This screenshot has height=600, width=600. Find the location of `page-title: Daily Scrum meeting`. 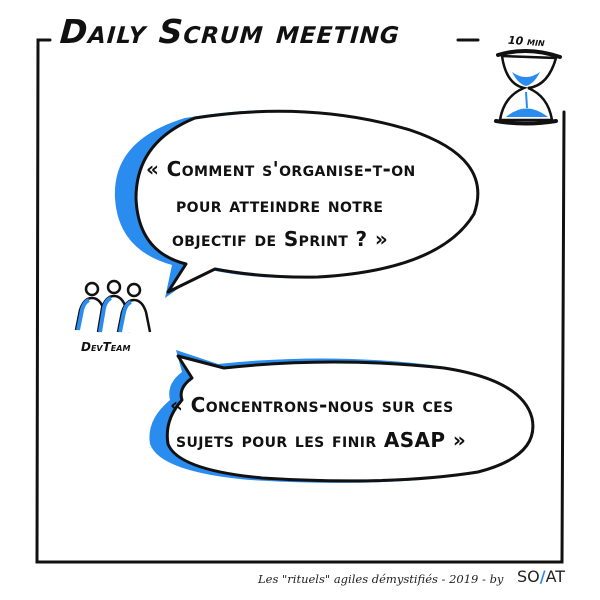

page-title: Daily Scrum meeting is located at coordinates (230, 31).